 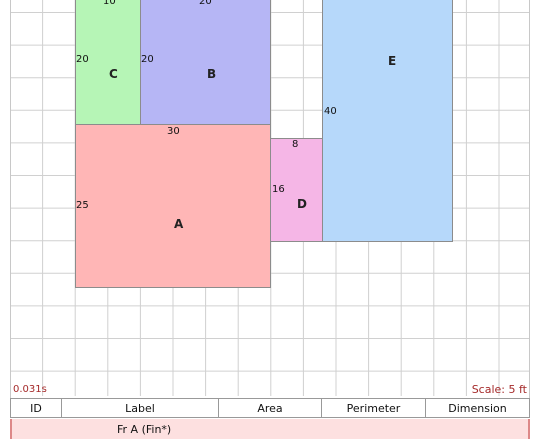 What do you see at coordinates (109, 3) in the screenshot?
I see `room-c-width-label: 10` at bounding box center [109, 3].